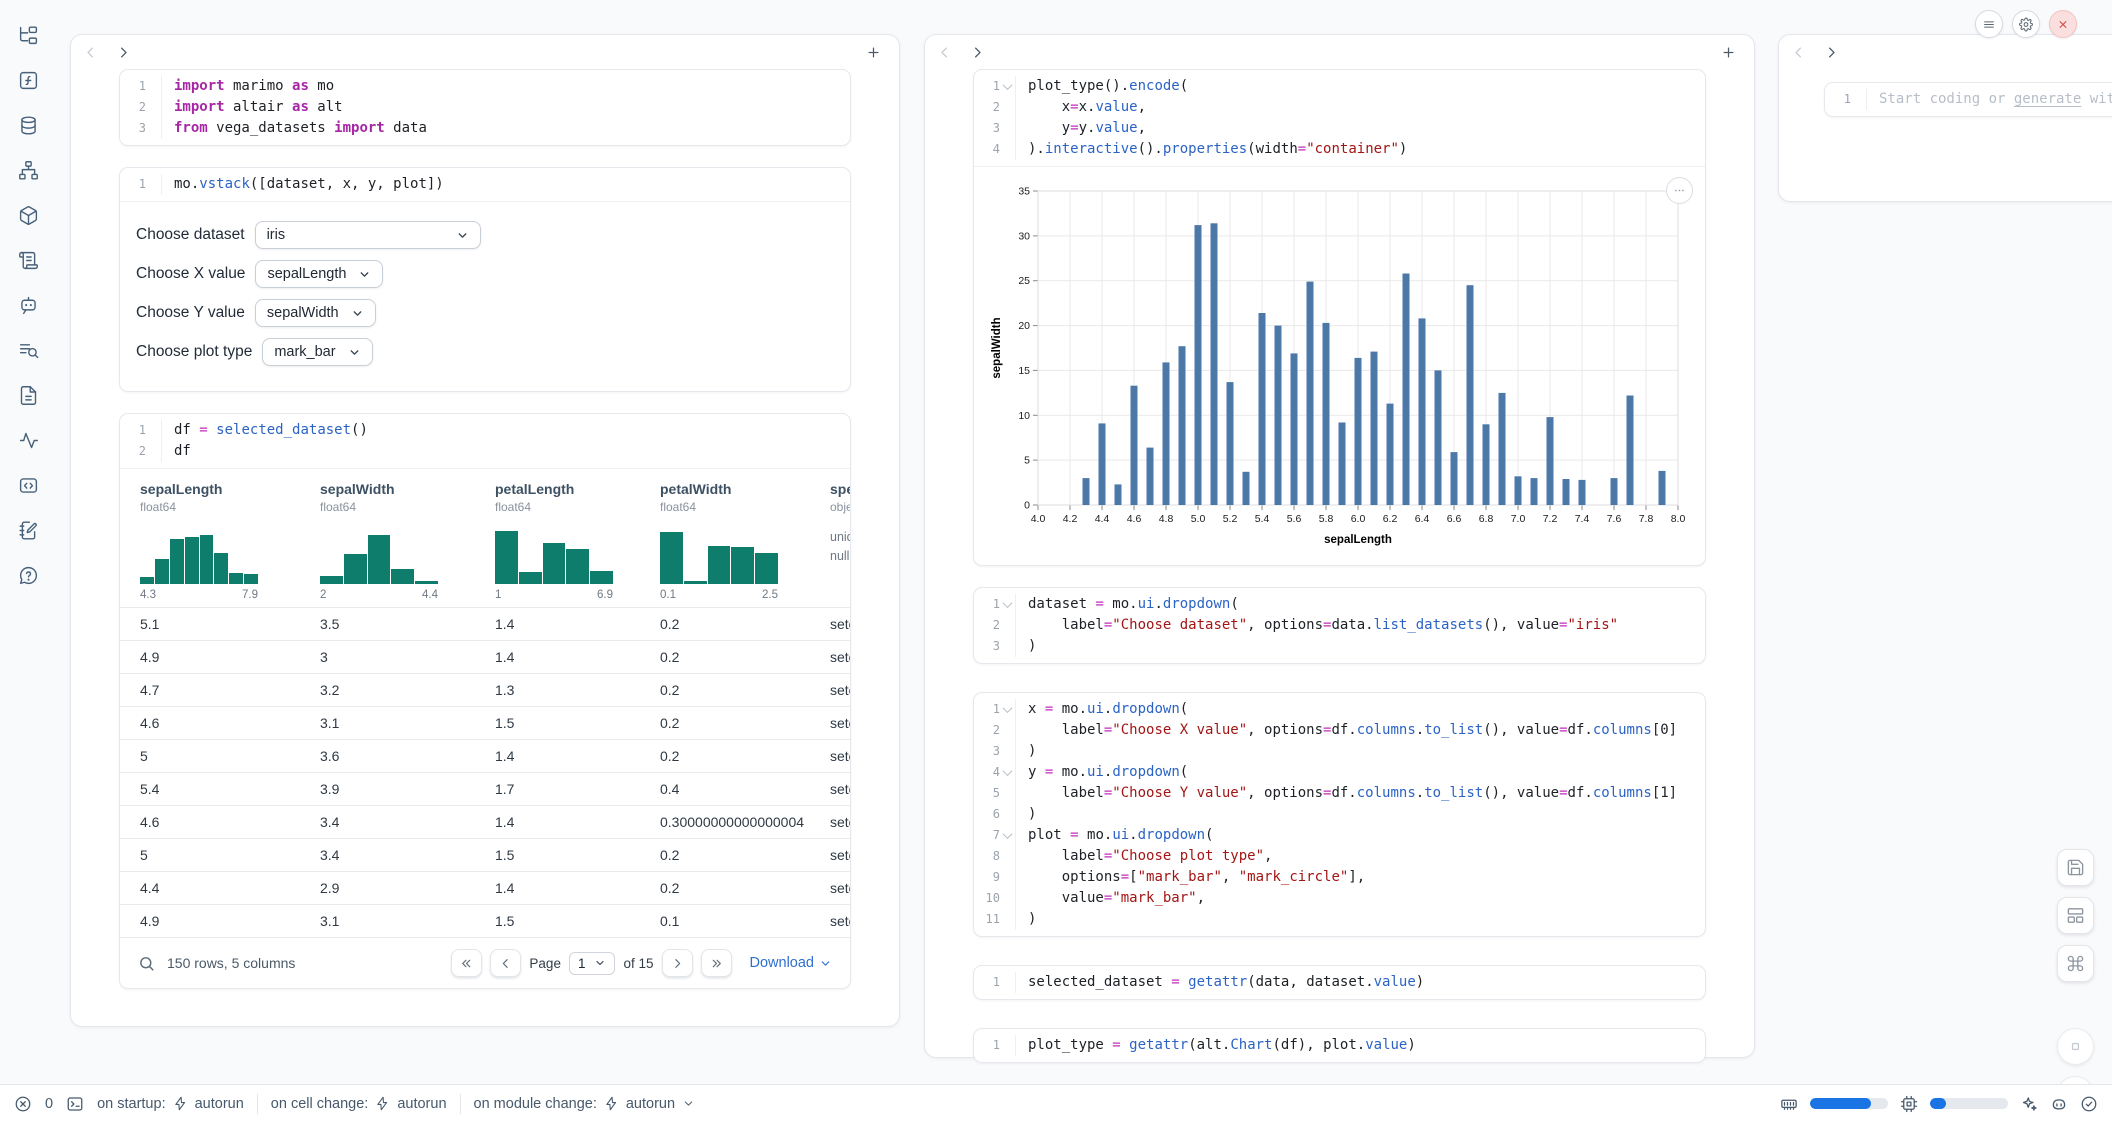  Describe the element at coordinates (28, 215) in the screenshot. I see `sidebar-item-packages` at that location.